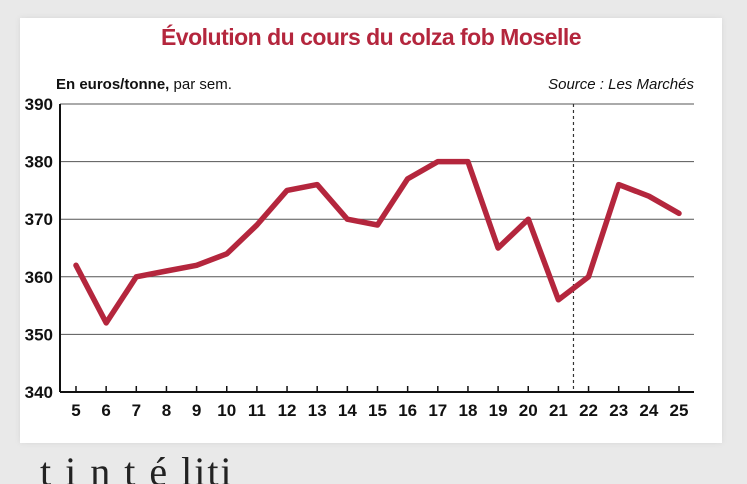  What do you see at coordinates (558, 410) in the screenshot?
I see `x-tick-label: 21` at bounding box center [558, 410].